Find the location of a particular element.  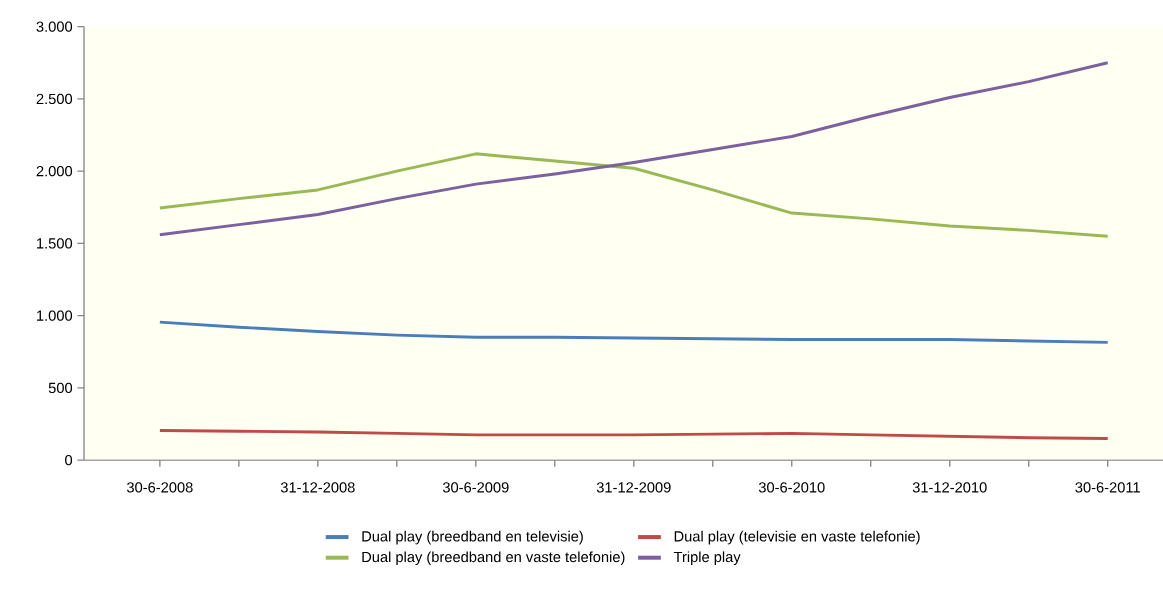

legend-label: Dual play (breedband en vaste telefonie) is located at coordinates (493, 558).